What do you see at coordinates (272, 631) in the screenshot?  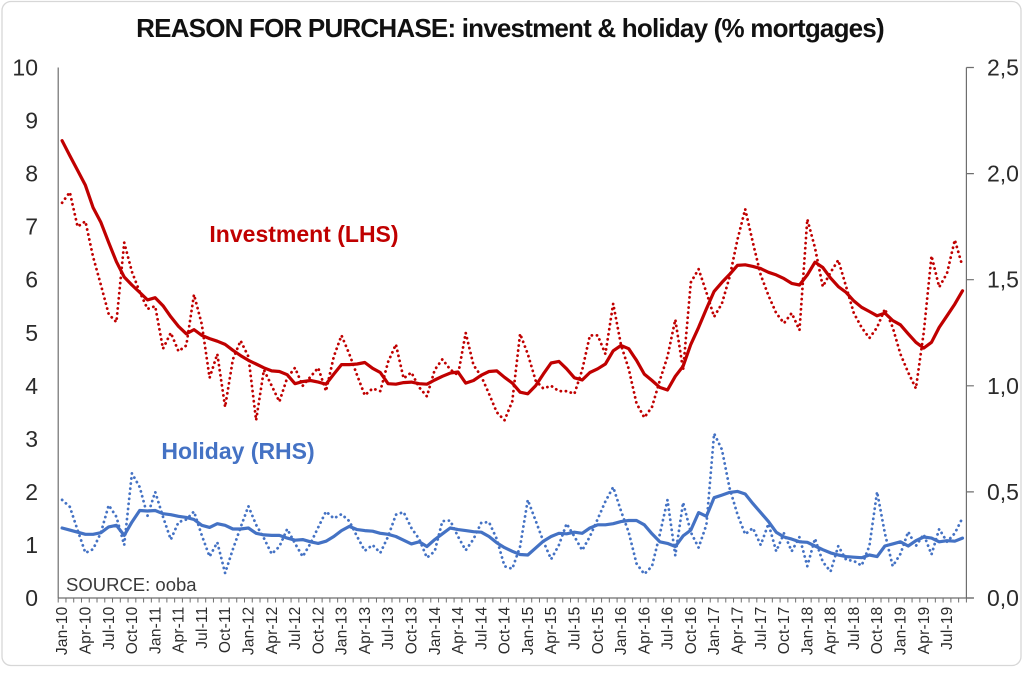 I see `svg-text: Apr-12` at bounding box center [272, 631].